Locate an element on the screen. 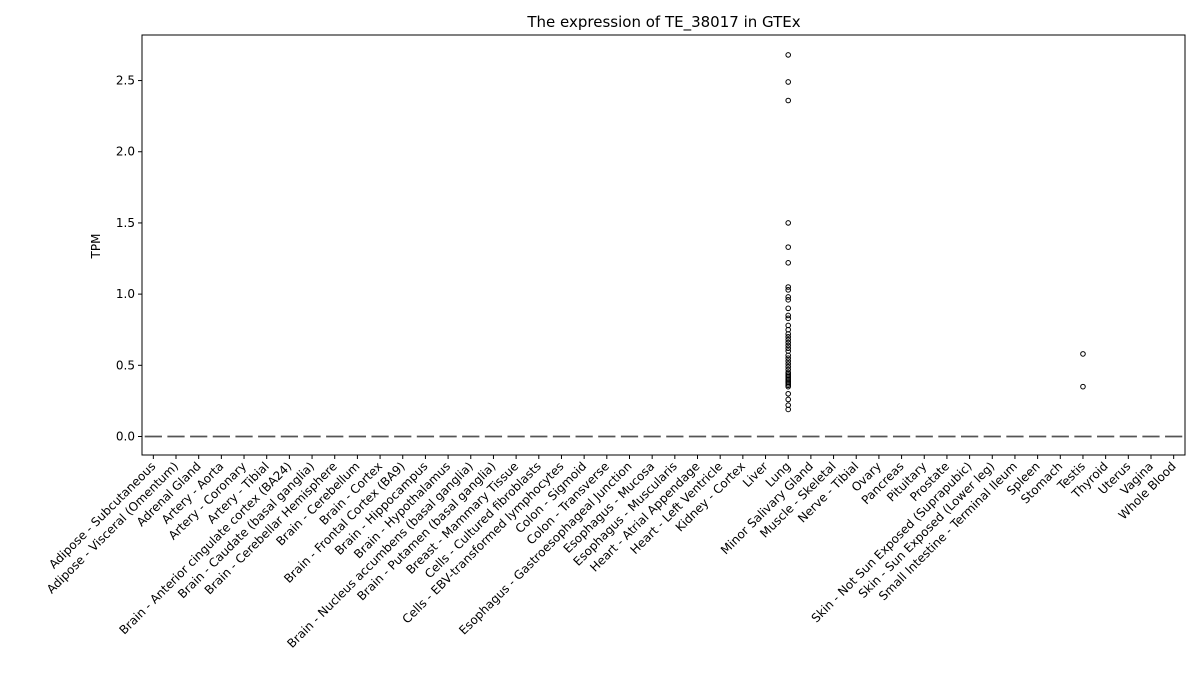 This screenshot has width=1200, height=700. y-tick-label: 0.0 is located at coordinates (125, 436).